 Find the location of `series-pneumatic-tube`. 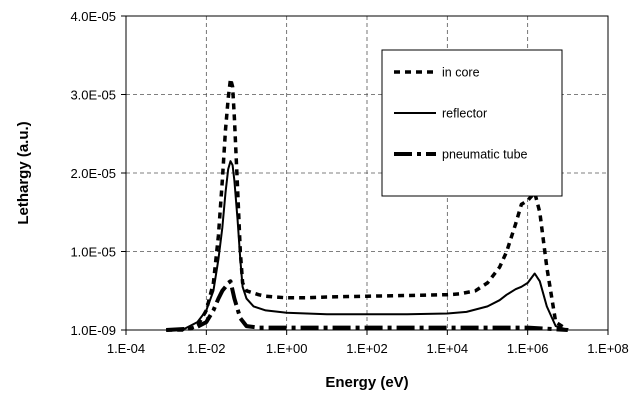

series-pneumatic-tube is located at coordinates (367, 305).